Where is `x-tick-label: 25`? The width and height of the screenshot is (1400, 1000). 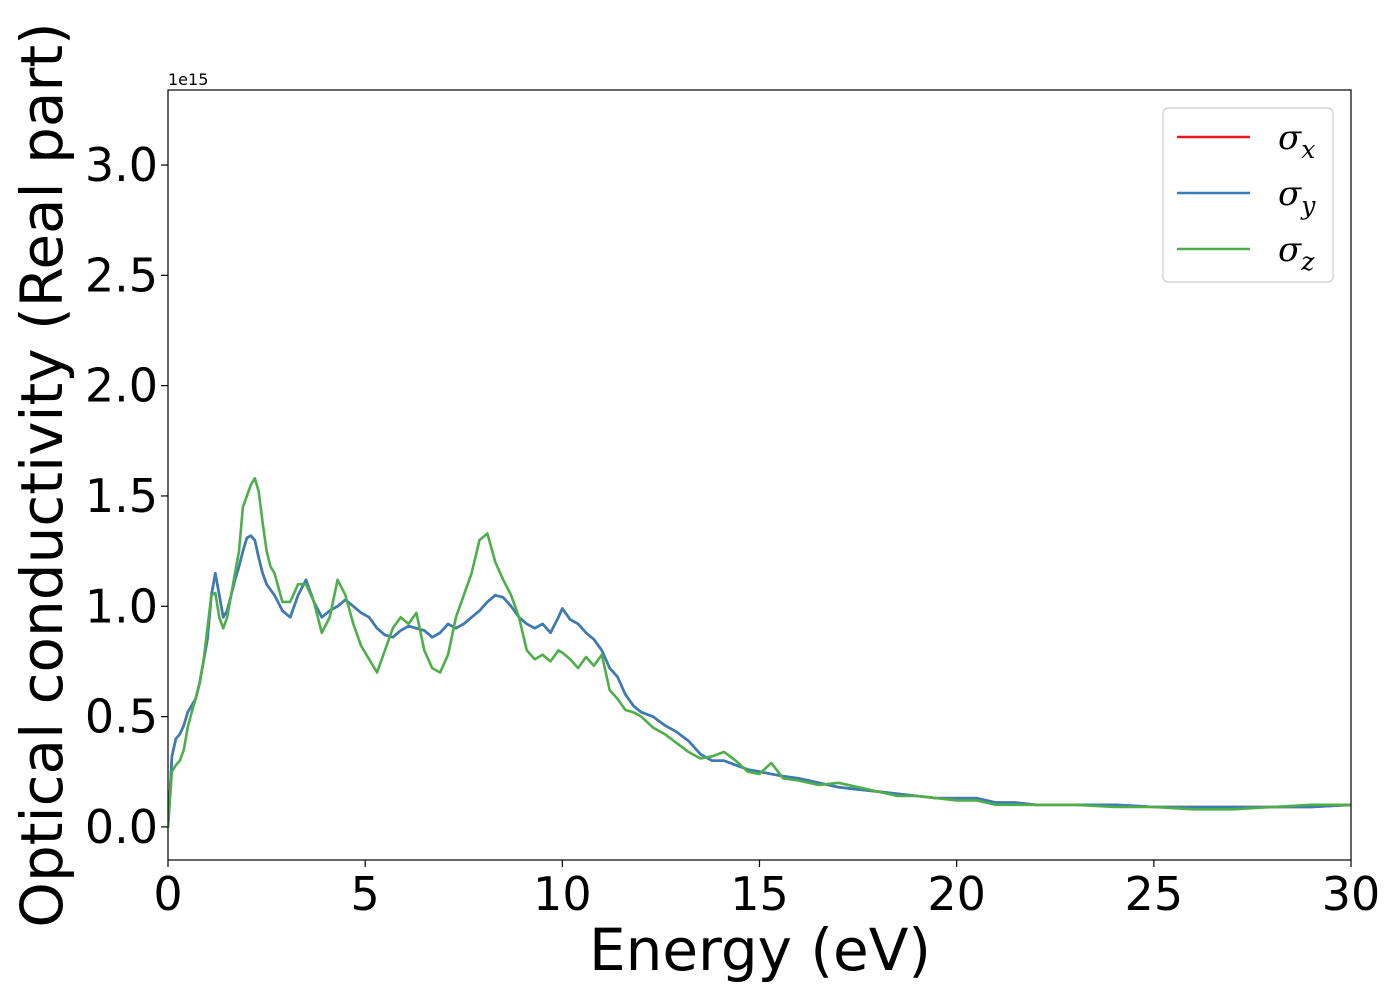
x-tick-label: 25 is located at coordinates (1154, 894).